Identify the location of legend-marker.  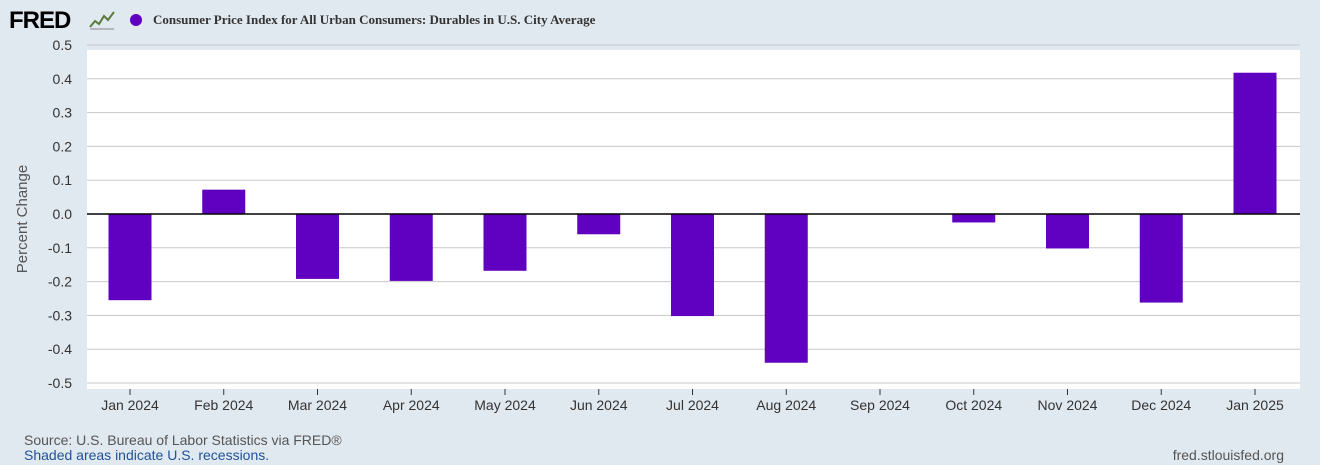
(136, 20).